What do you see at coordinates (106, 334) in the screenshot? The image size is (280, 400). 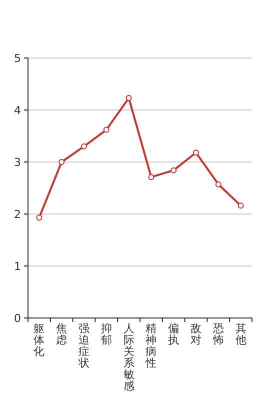 I see `x-tick-label: 抑郁` at bounding box center [106, 334].